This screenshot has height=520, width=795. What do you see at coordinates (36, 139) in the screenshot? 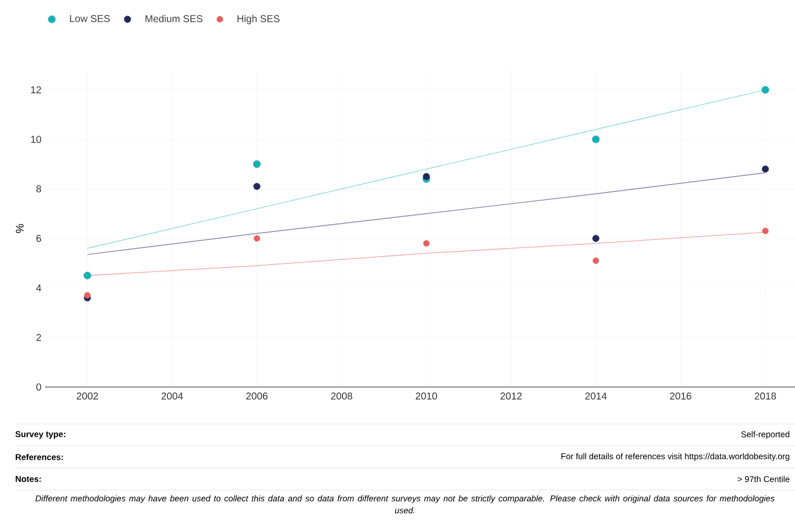
I see `y-tick-label: 10` at bounding box center [36, 139].